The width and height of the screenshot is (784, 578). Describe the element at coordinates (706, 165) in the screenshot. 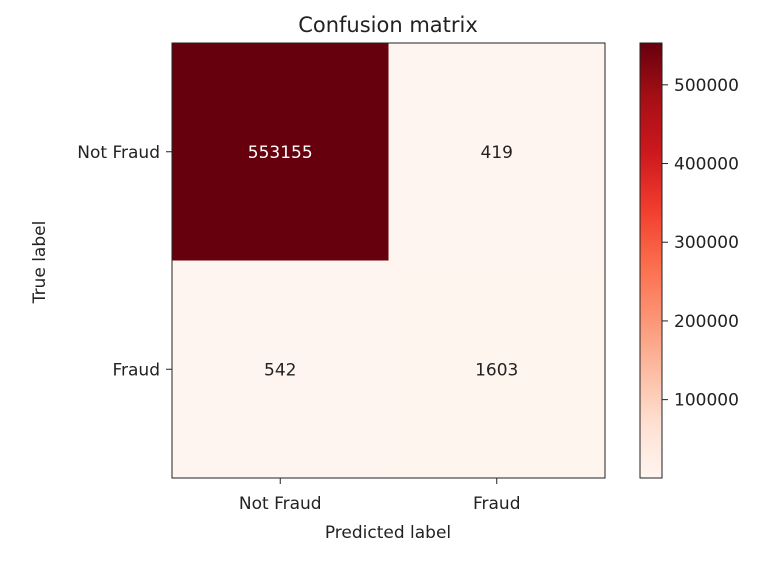

I see `colorbar-tick-label: 400000` at that location.